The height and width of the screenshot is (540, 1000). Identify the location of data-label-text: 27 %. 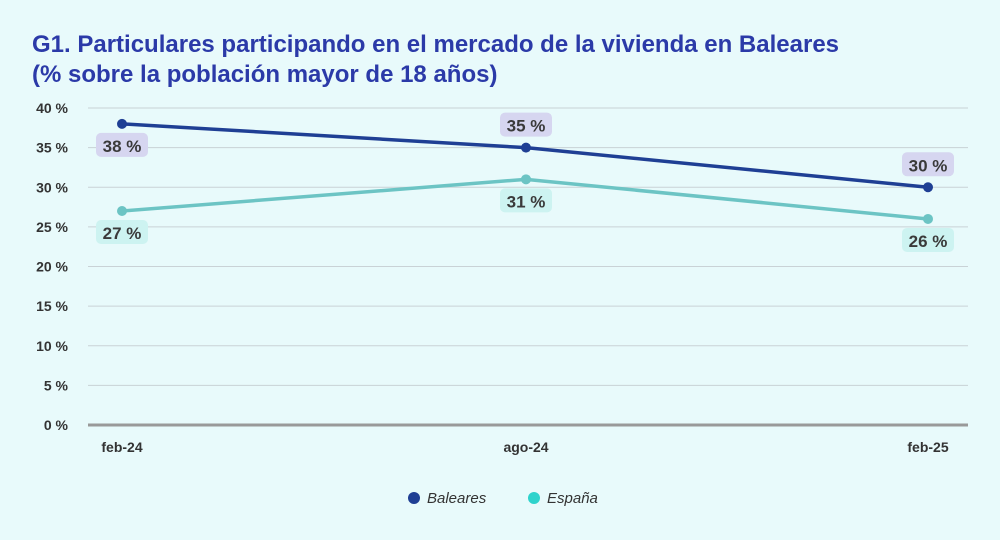
(122, 233).